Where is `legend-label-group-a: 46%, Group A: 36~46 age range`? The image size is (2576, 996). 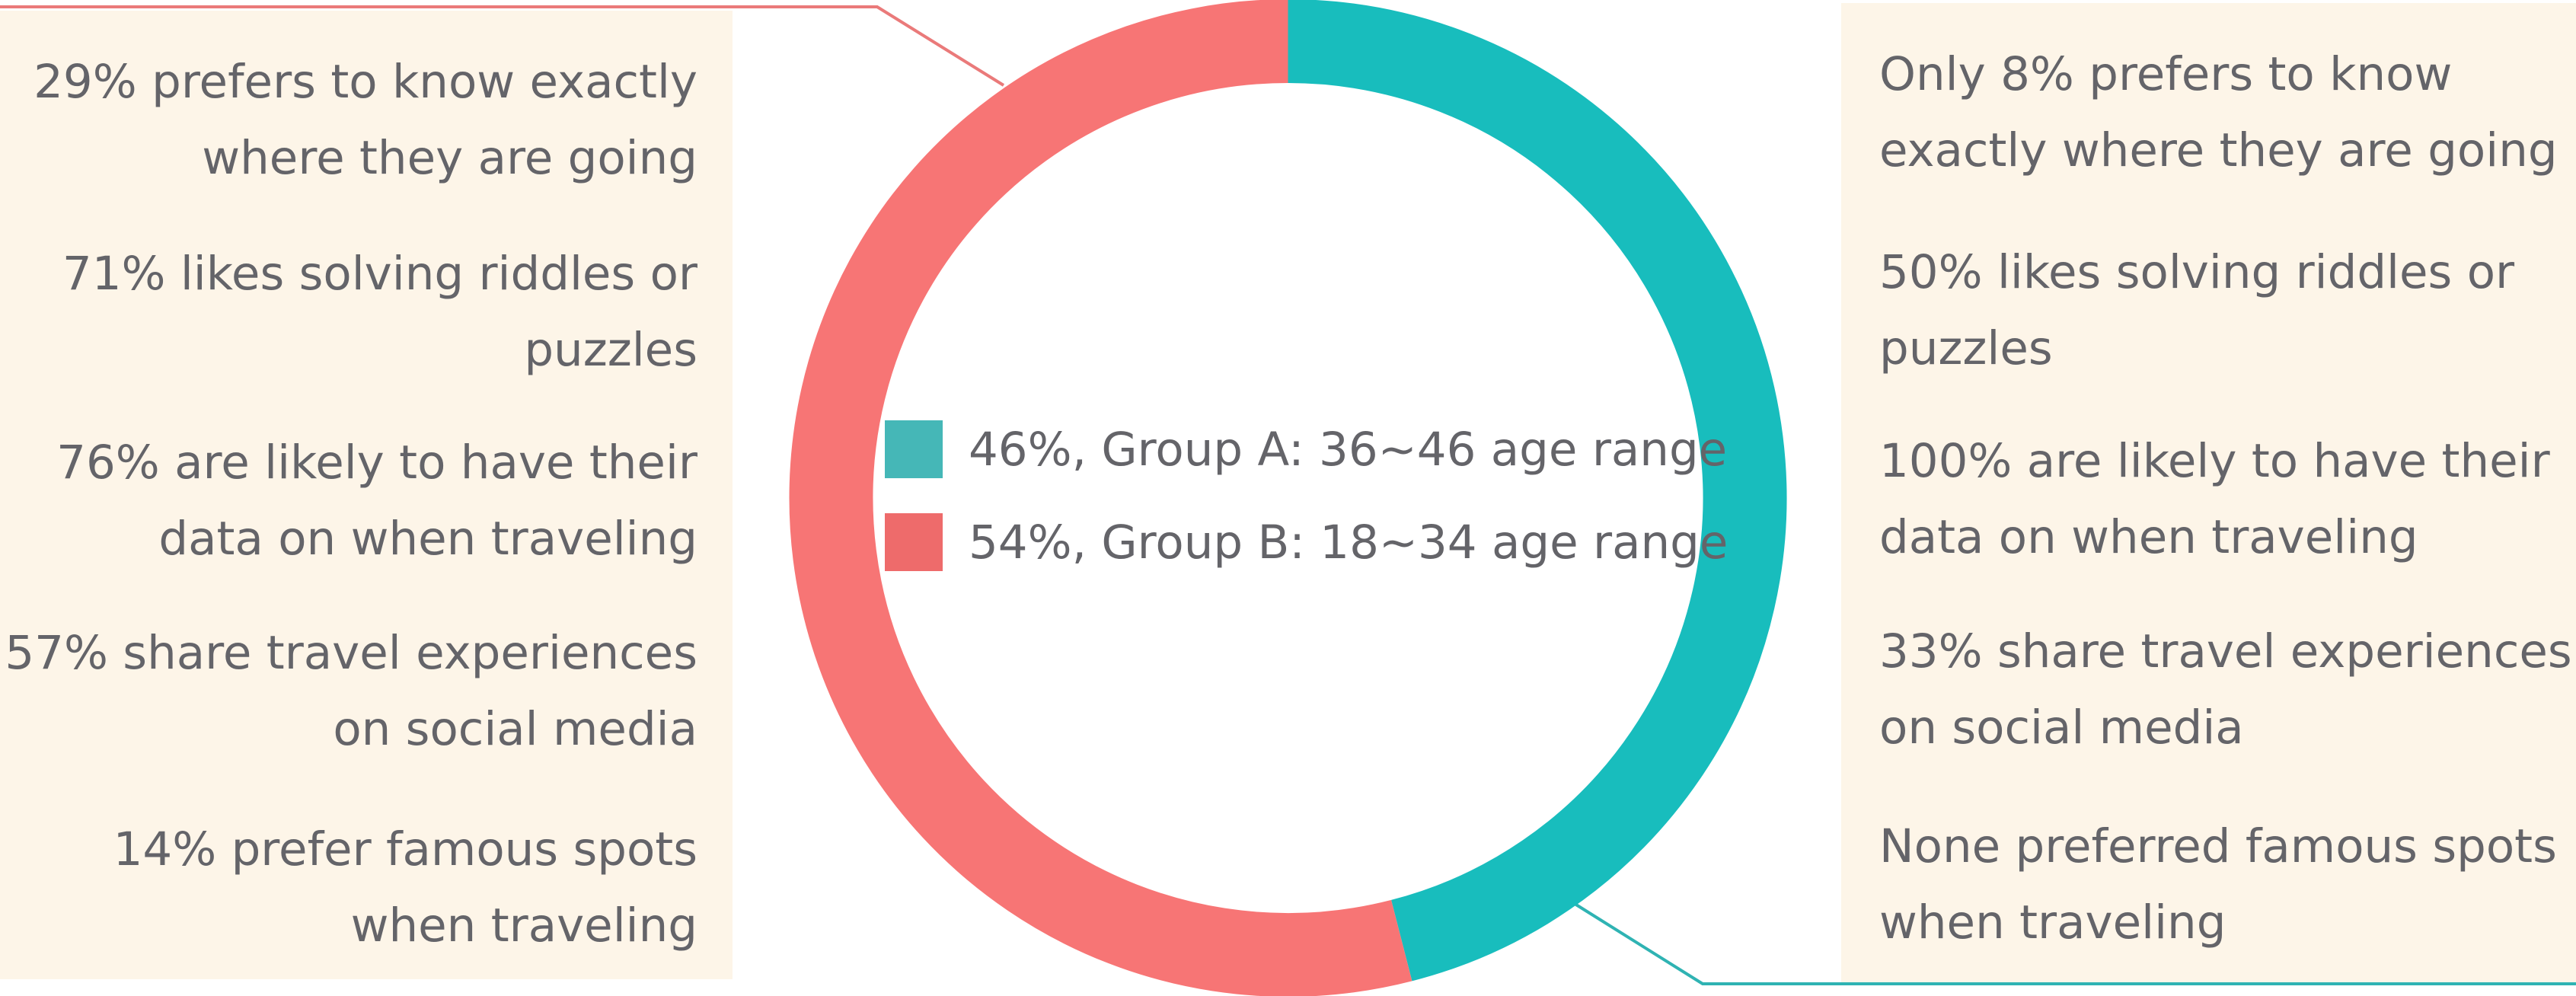
legend-label-group-a: 46%, Group A: 36~46 age range is located at coordinates (1348, 449).